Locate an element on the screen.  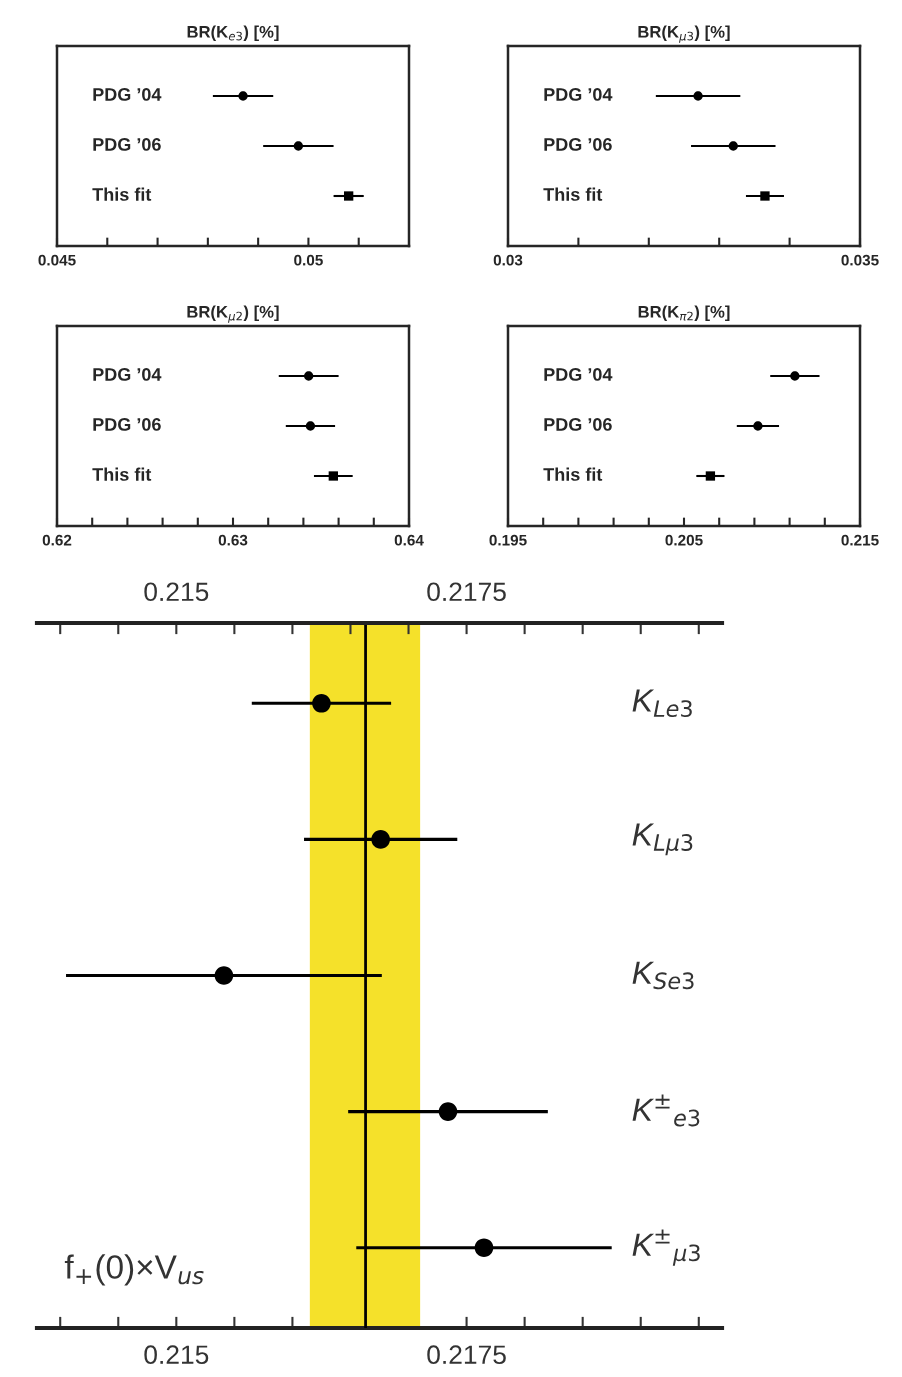
x-tick-label: 0.62 is located at coordinates (57, 540).